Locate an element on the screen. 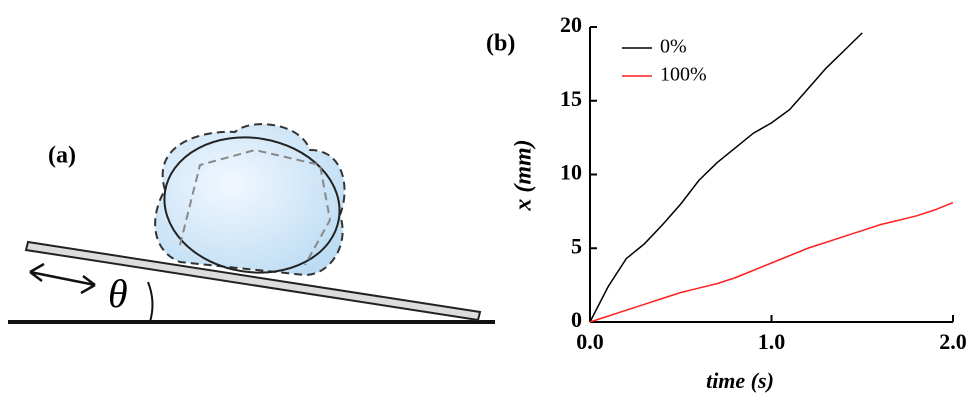  y-tick-label: 10 is located at coordinates (571, 172).